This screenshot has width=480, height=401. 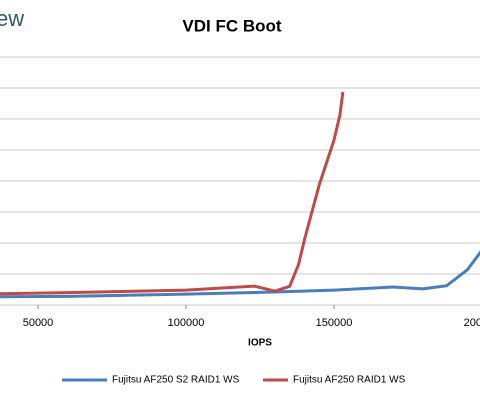 What do you see at coordinates (231, 25) in the screenshot?
I see `chart-title: VDI FC Boot` at bounding box center [231, 25].